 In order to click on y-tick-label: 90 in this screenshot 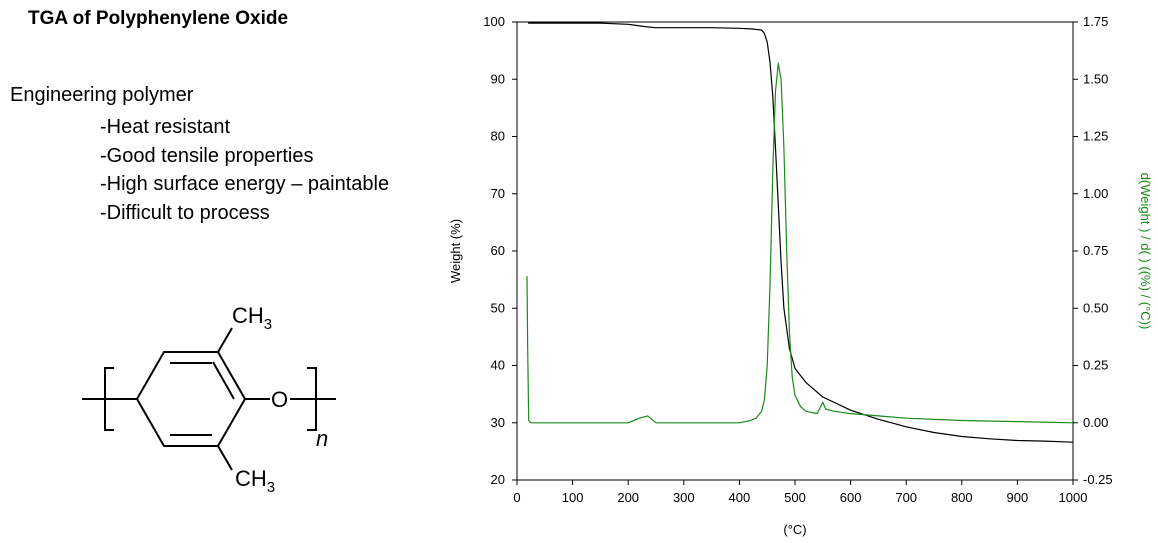, I will do `click(498, 78)`.